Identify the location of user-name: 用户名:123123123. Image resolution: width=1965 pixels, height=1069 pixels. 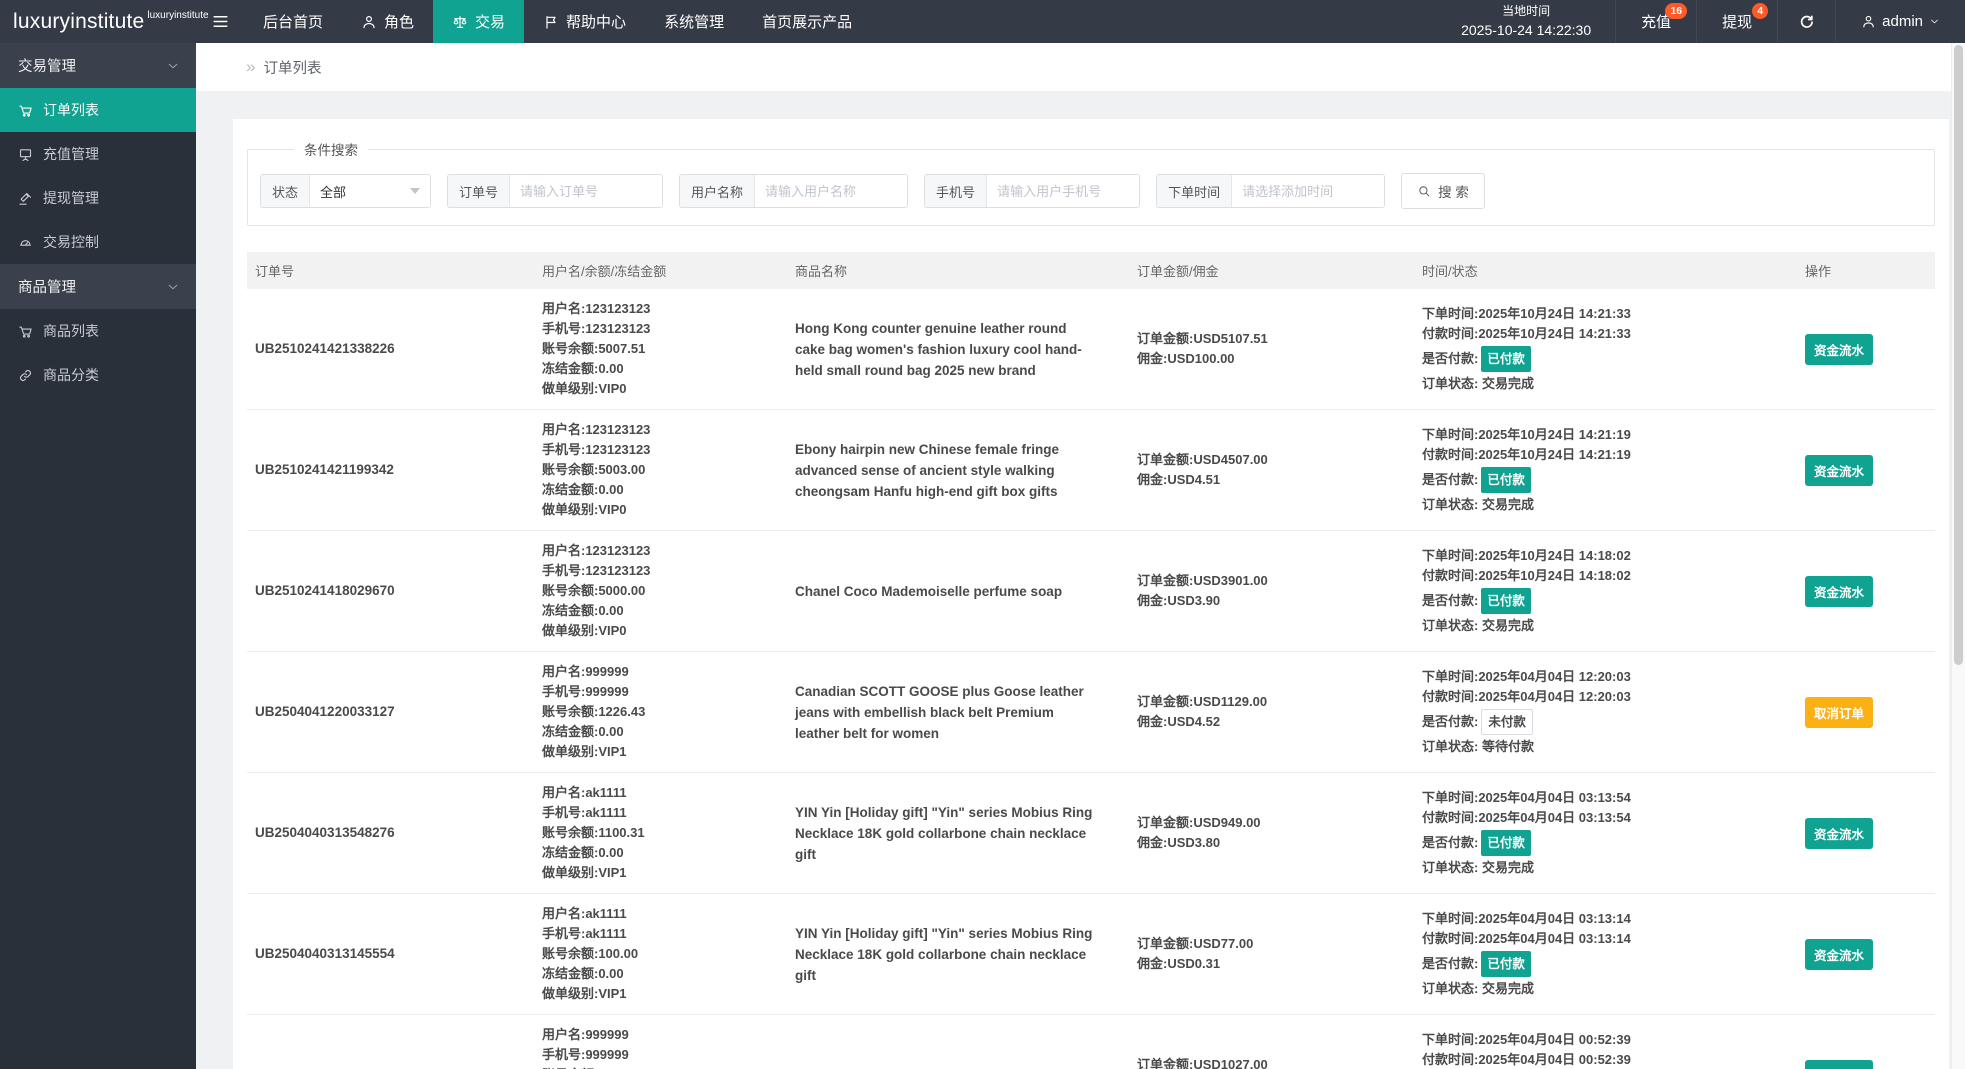
(596, 550).